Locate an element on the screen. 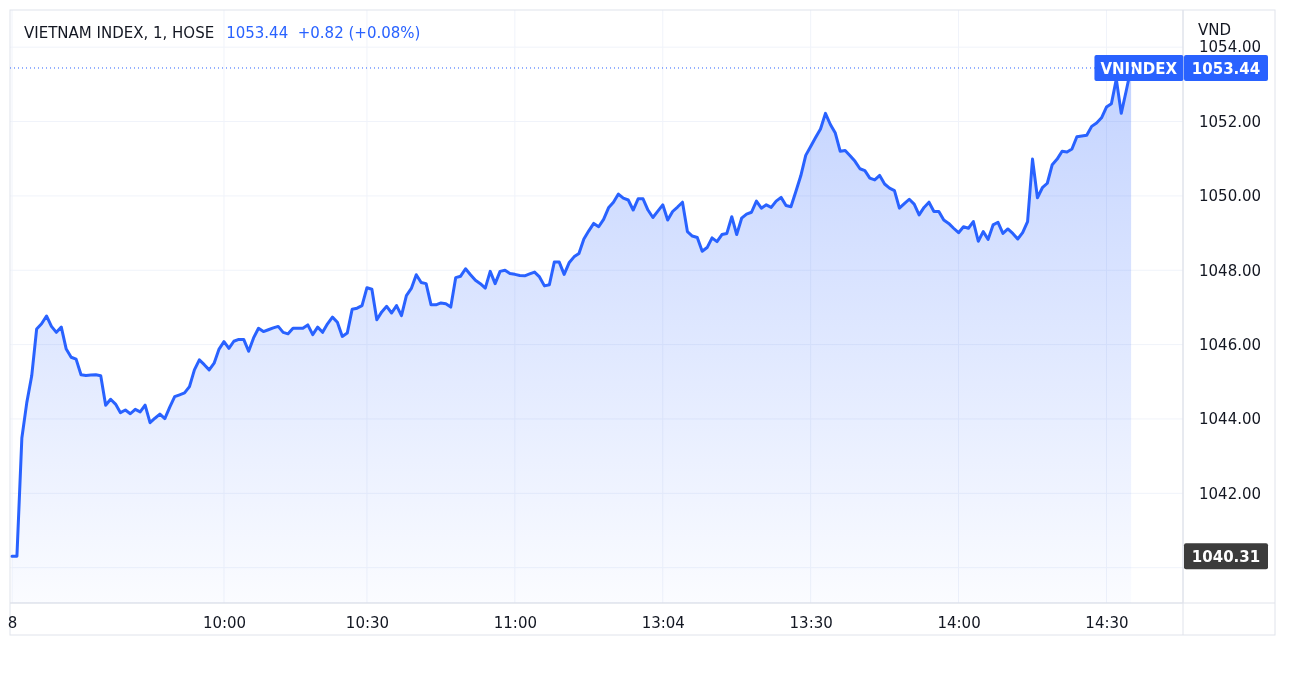  x-tick-label: 13:30 is located at coordinates (811, 622).